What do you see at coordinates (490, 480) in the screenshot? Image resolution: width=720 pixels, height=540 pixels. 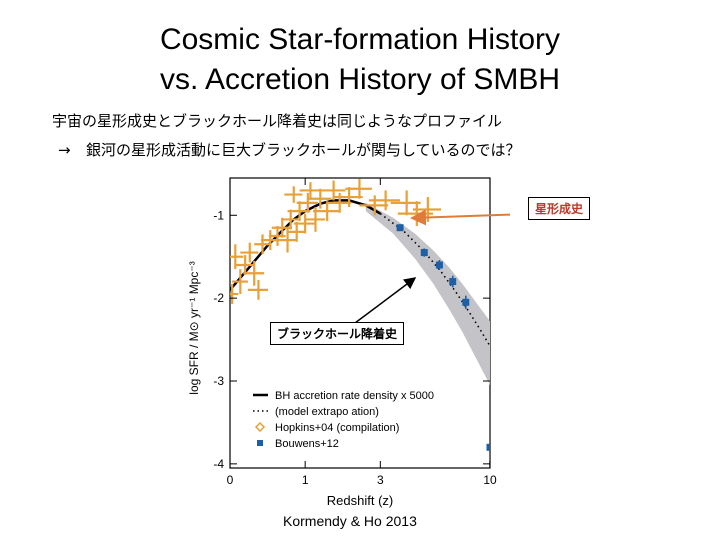 I see `x-tick-label: 10` at bounding box center [490, 480].